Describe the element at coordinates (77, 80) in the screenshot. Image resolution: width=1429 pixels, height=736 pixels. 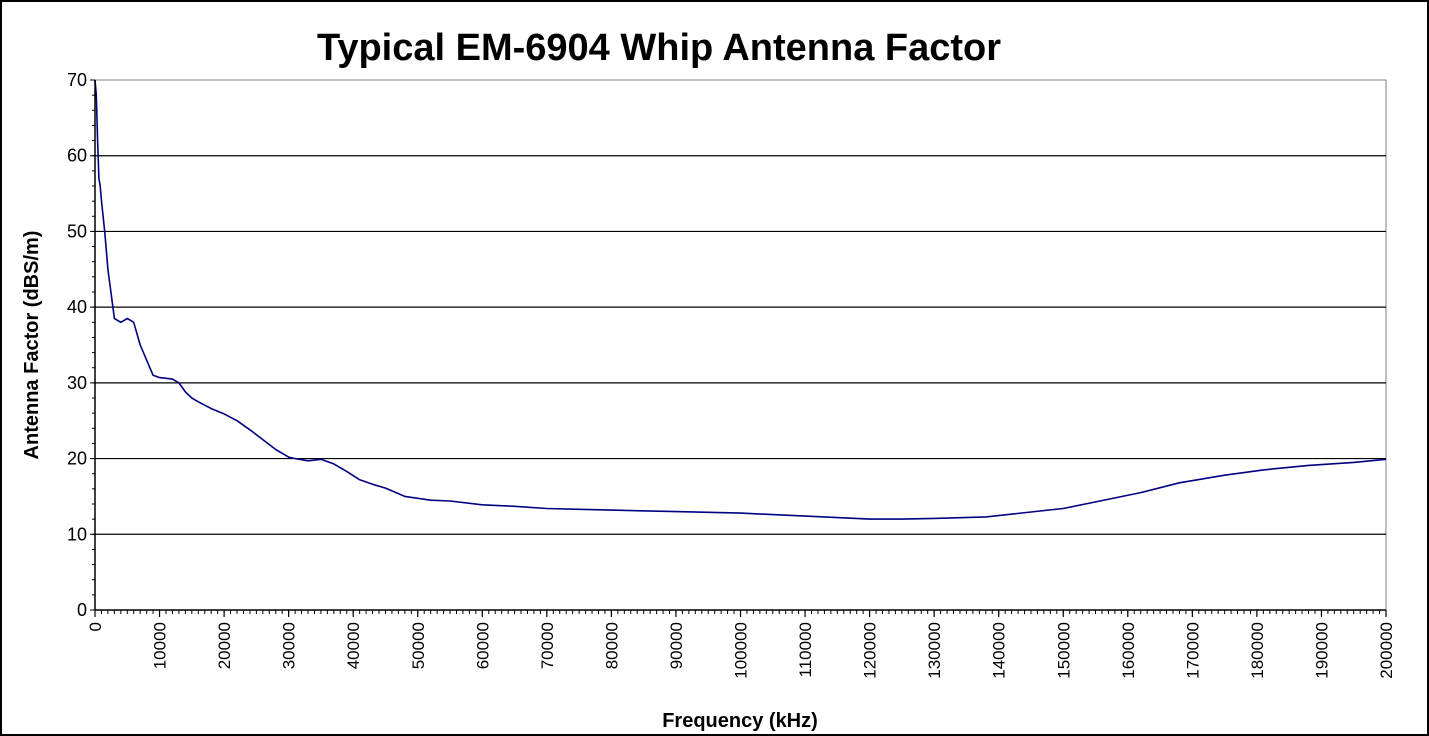
I see `y-tick-label: 70` at that location.